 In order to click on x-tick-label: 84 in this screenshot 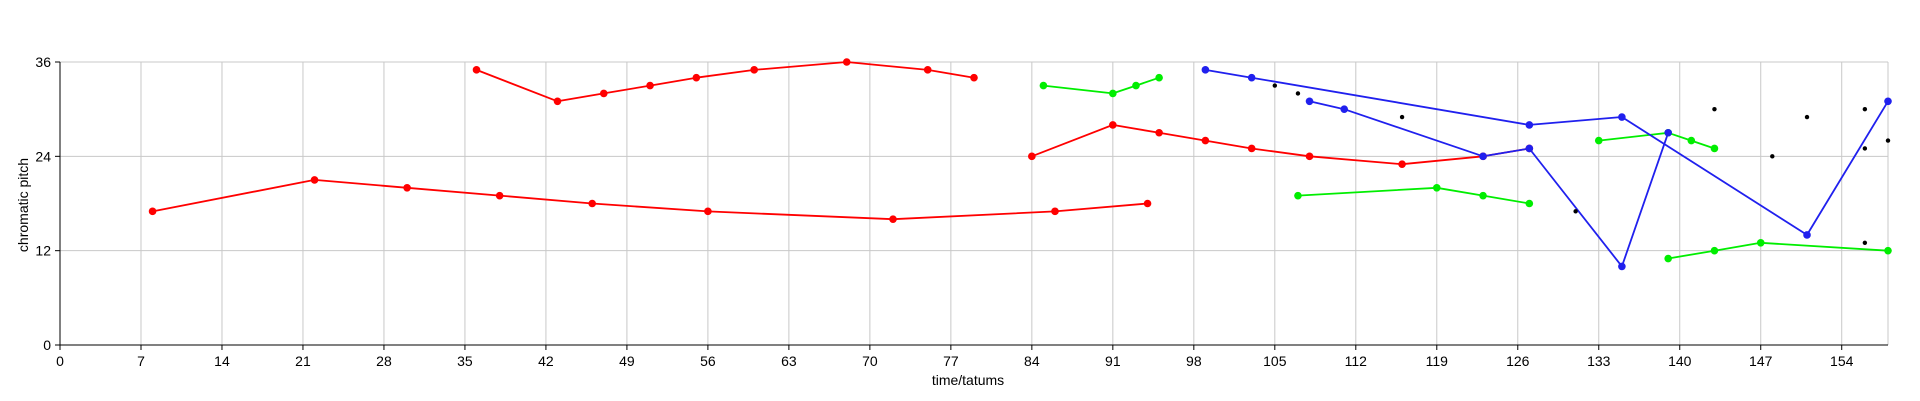, I will do `click(1032, 361)`.